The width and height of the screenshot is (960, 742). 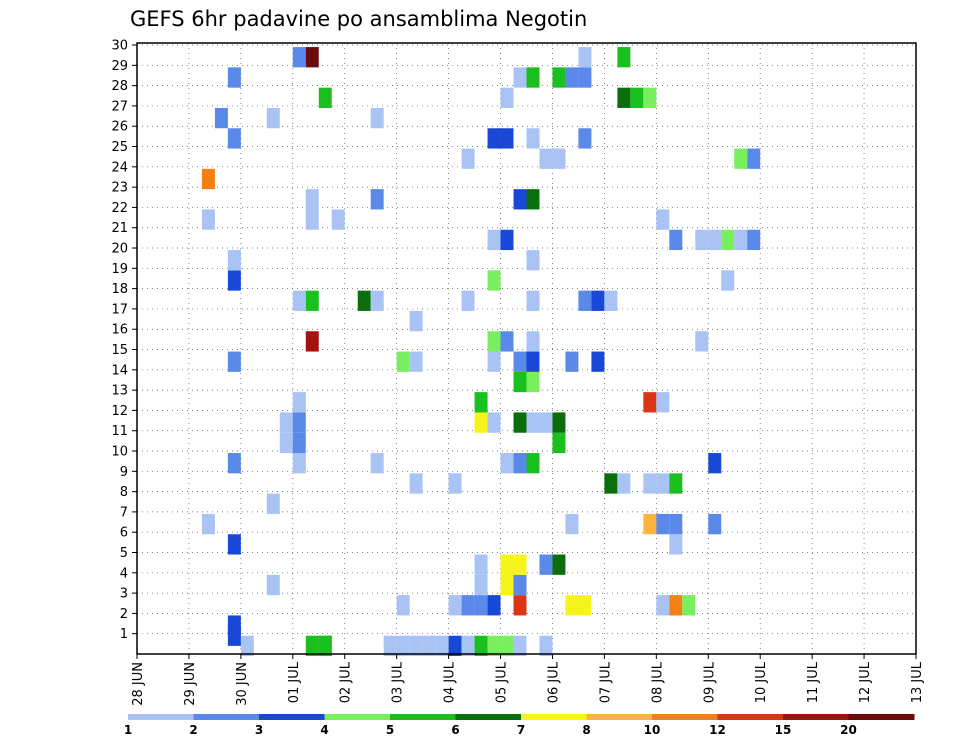 What do you see at coordinates (119, 391) in the screenshot?
I see `y-tick-label: 13` at bounding box center [119, 391].